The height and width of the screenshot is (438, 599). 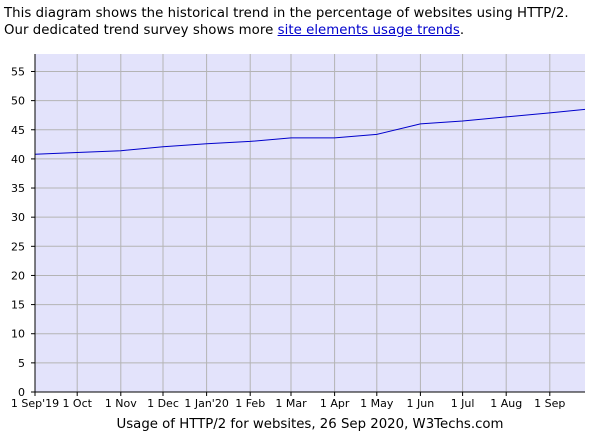 I want to click on x-tick-label: 1 Apr, so click(x=335, y=403).